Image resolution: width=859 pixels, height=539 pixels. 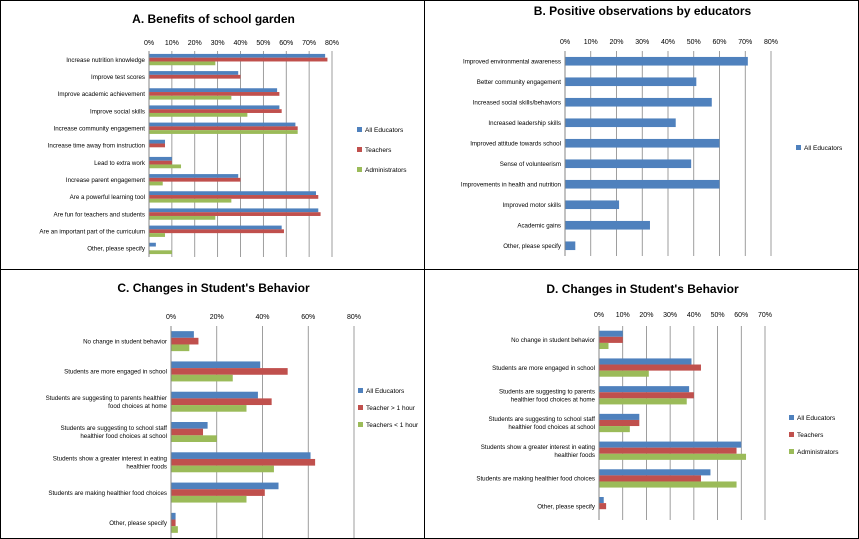 What do you see at coordinates (771, 42) in the screenshot?
I see `x-tick-label: 80%` at bounding box center [771, 42].